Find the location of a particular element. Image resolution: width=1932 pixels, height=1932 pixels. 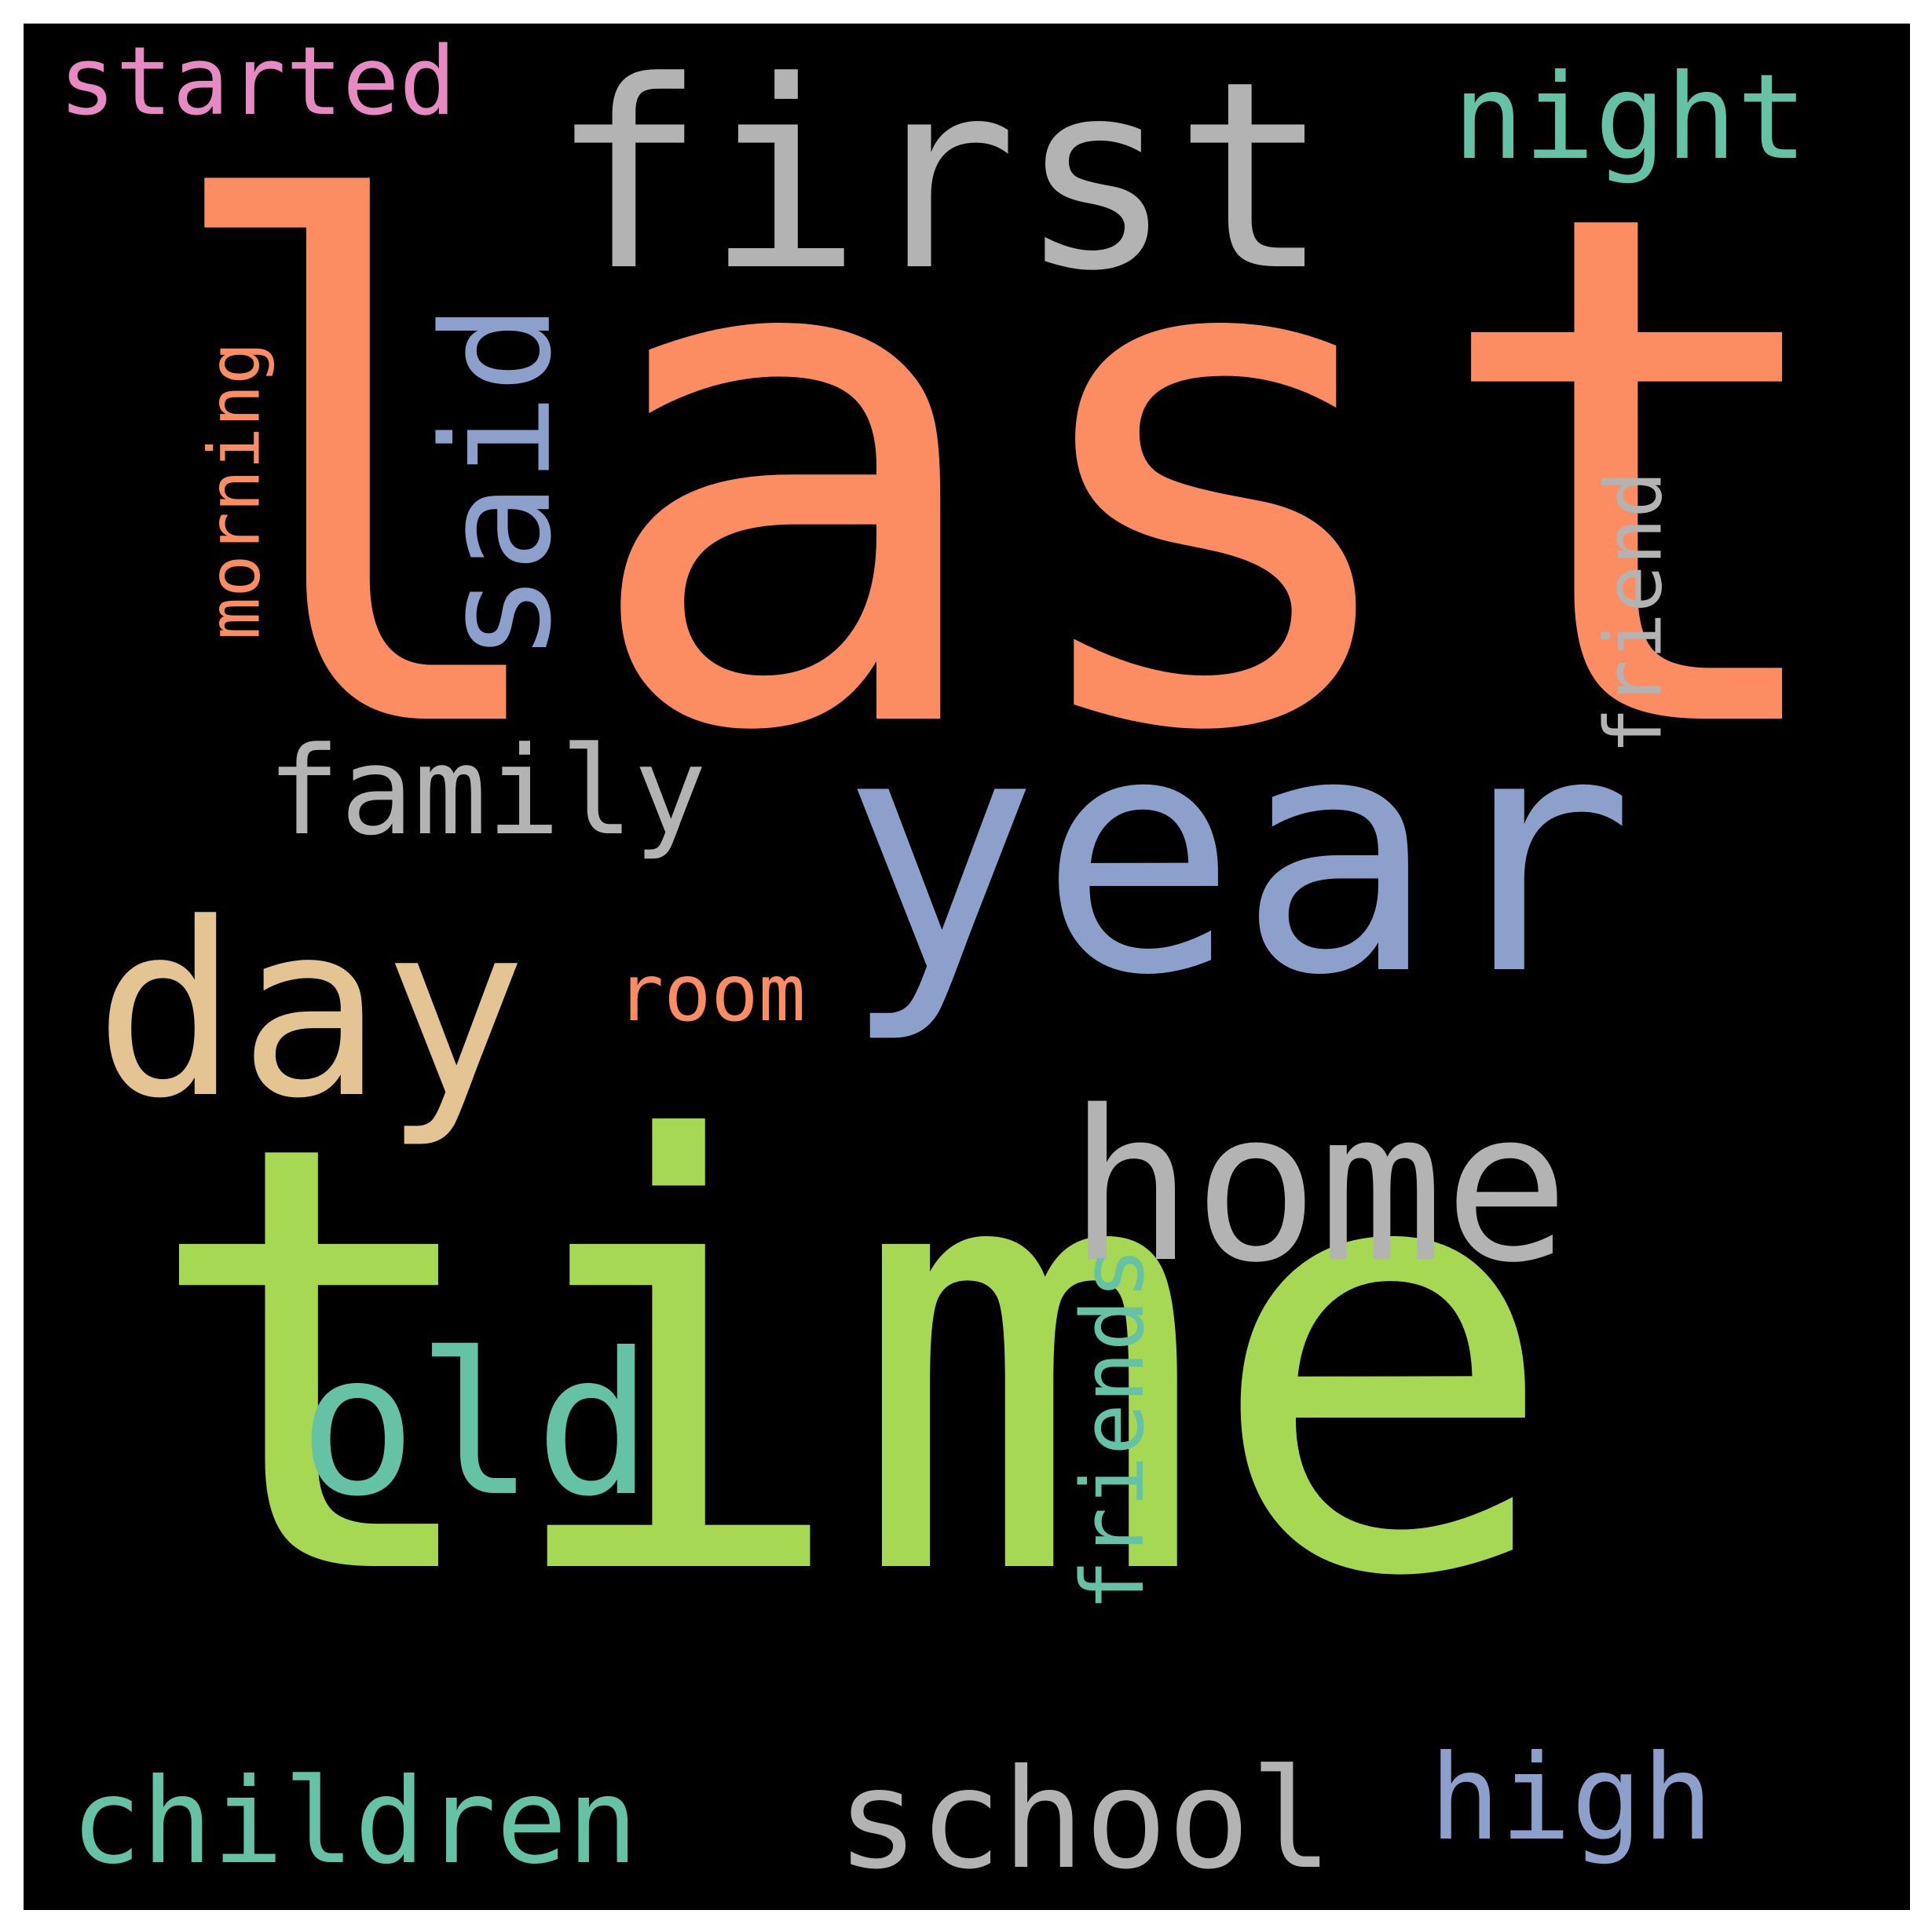

word-night: night is located at coordinates (1630, 117).